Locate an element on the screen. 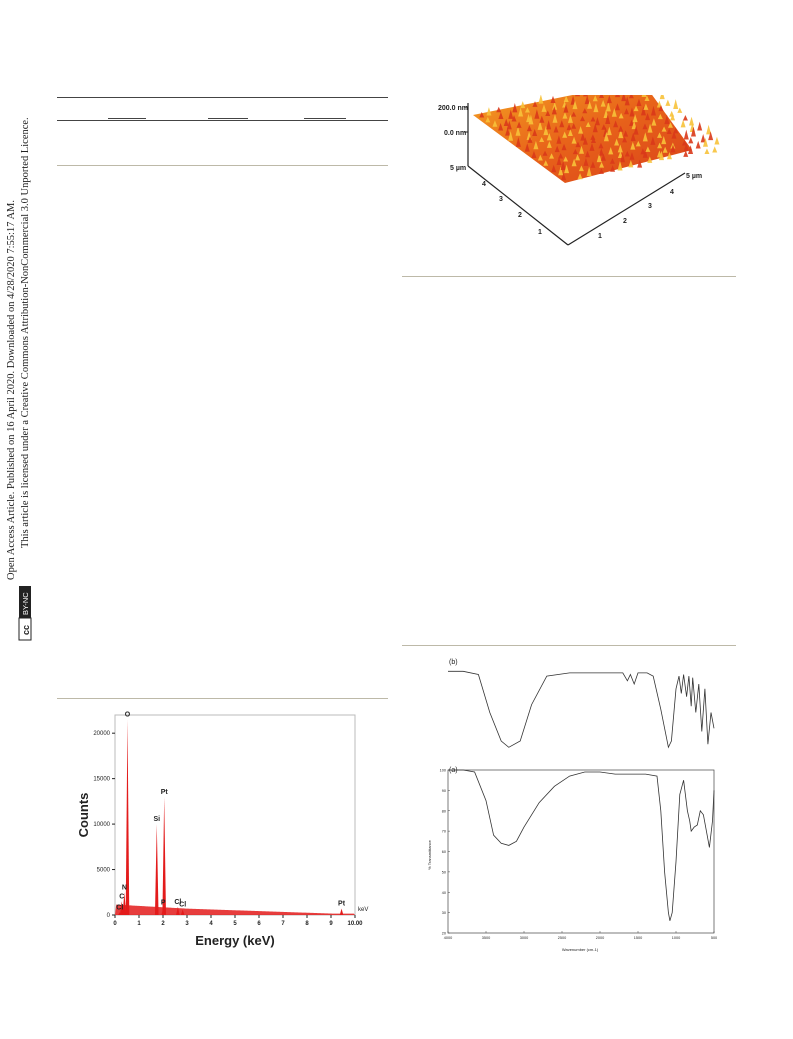 This screenshot has height=1039, width=793. ftir-x-tick-label: 1500 is located at coordinates (638, 938).